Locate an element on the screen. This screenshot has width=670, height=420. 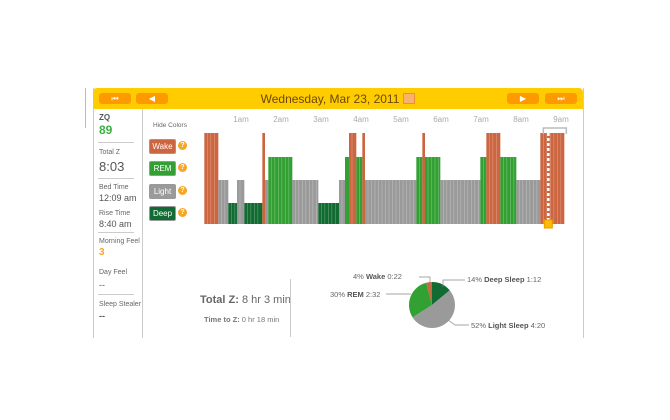
date-title: Wednesday, Mar 23, 2011 is located at coordinates (338, 99).